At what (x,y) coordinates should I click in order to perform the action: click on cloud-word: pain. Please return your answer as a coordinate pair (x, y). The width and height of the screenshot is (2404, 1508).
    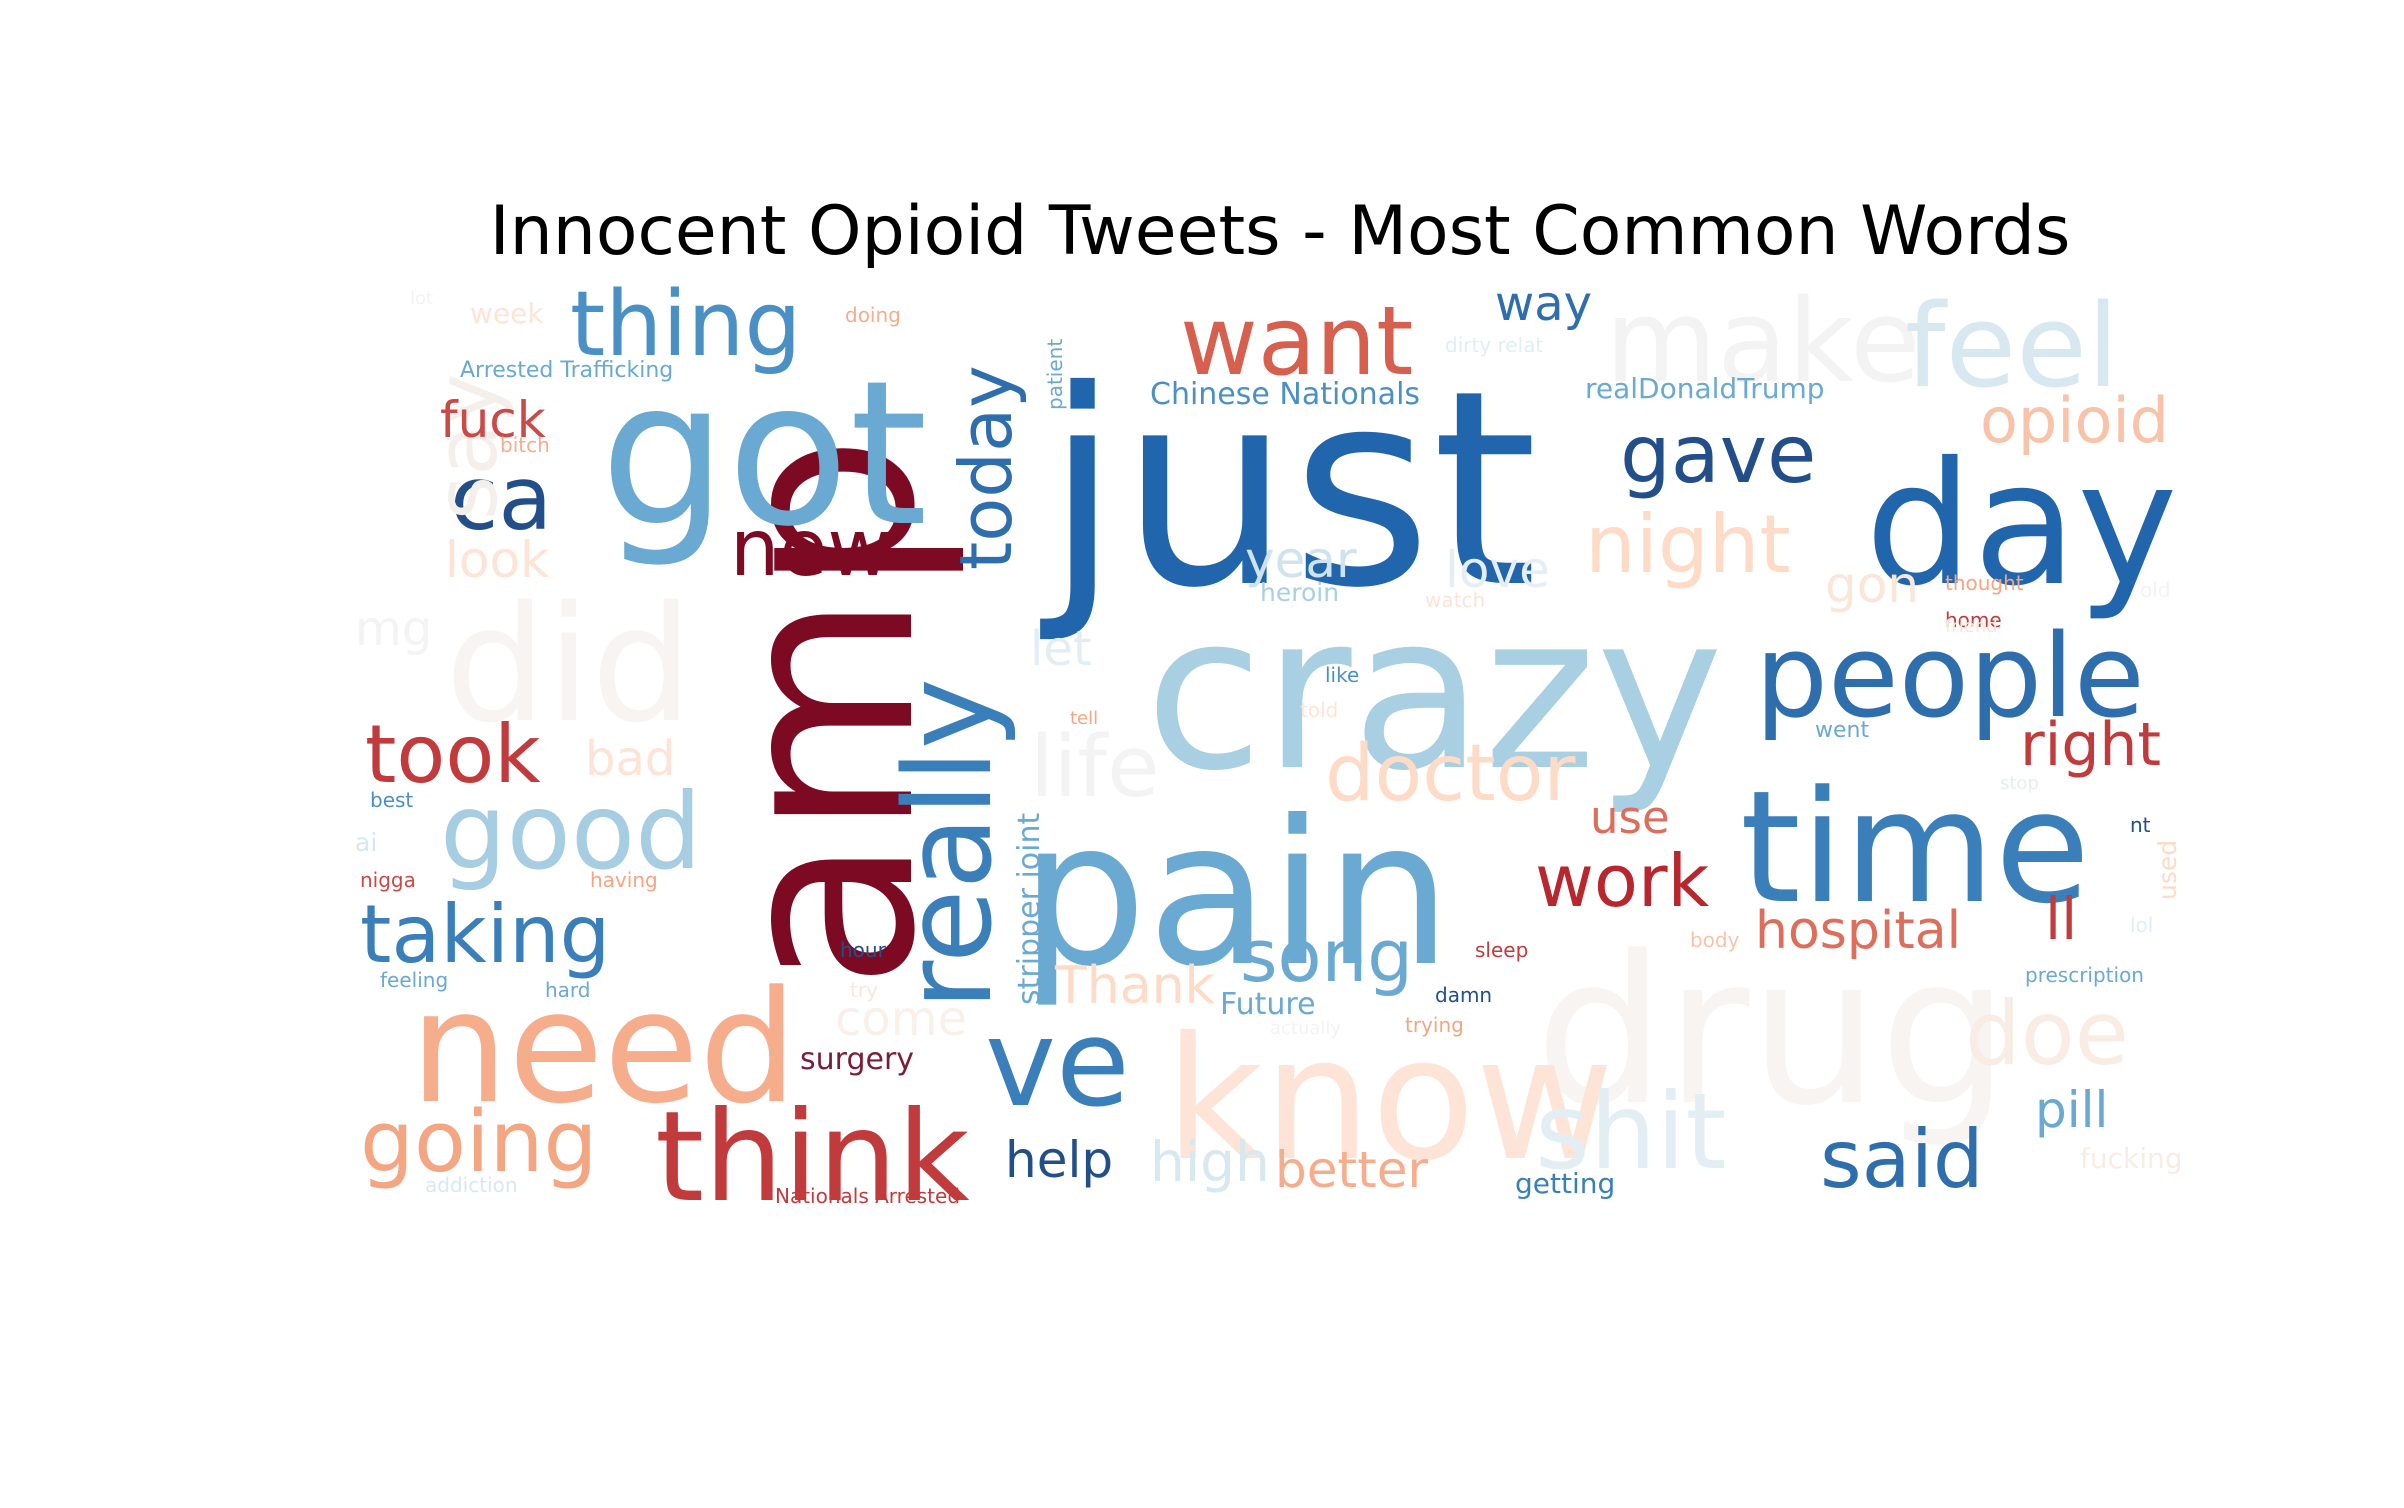
    Looking at the image, I should click on (1236, 894).